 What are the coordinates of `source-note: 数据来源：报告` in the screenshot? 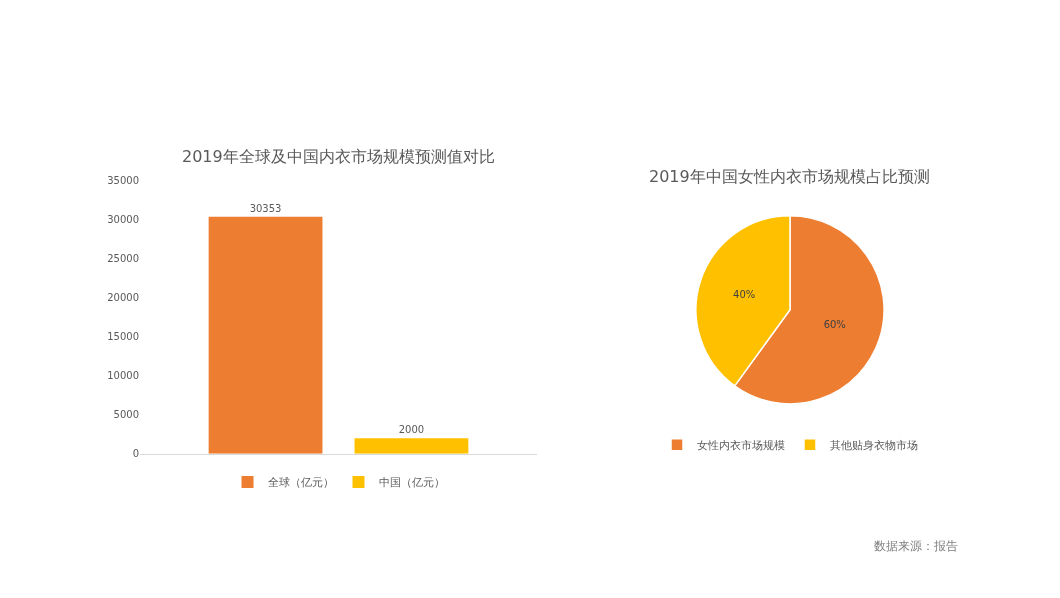 It's located at (916, 546).